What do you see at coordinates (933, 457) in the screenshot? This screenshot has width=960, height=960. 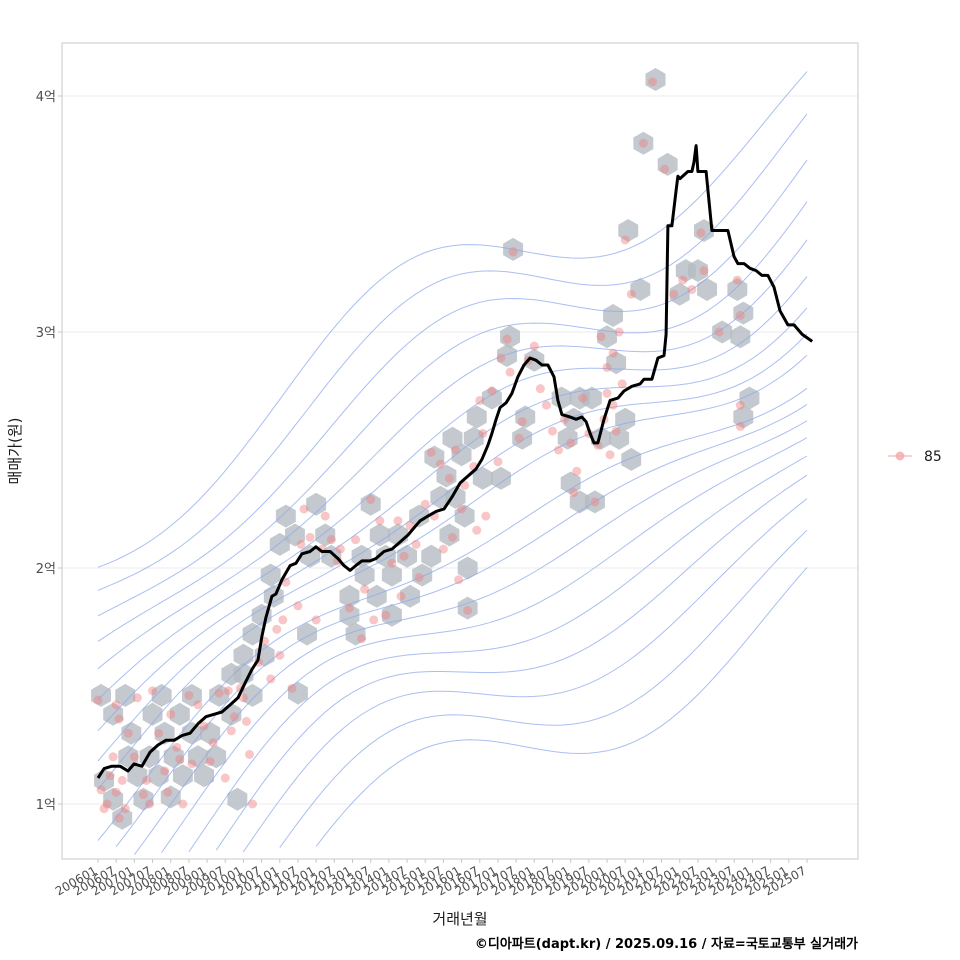 I see `legend-label: 85` at bounding box center [933, 457].